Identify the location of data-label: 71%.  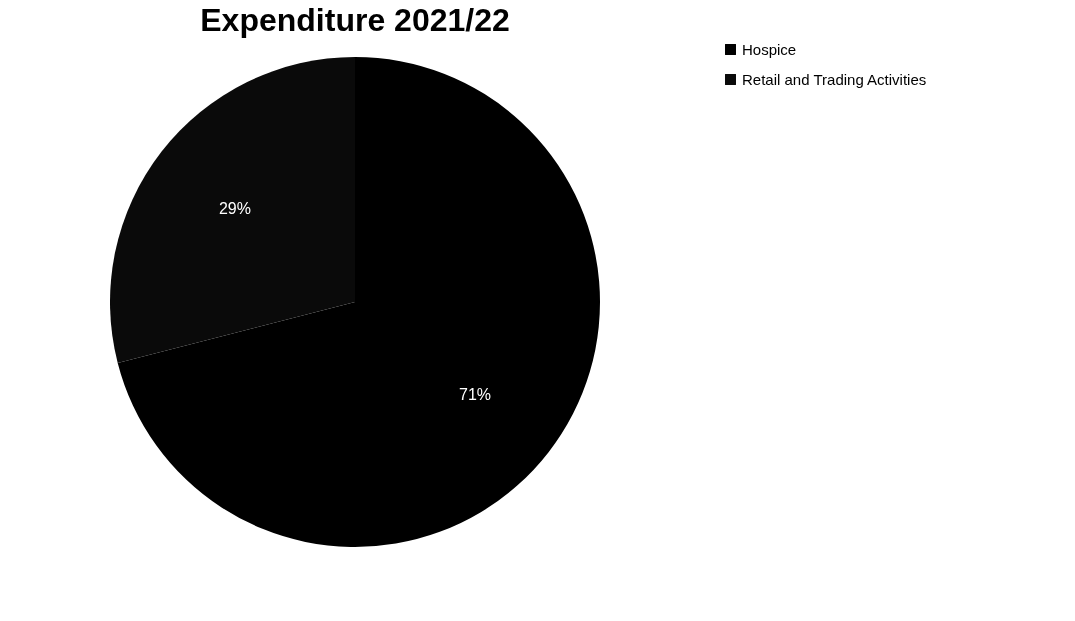
(475, 395).